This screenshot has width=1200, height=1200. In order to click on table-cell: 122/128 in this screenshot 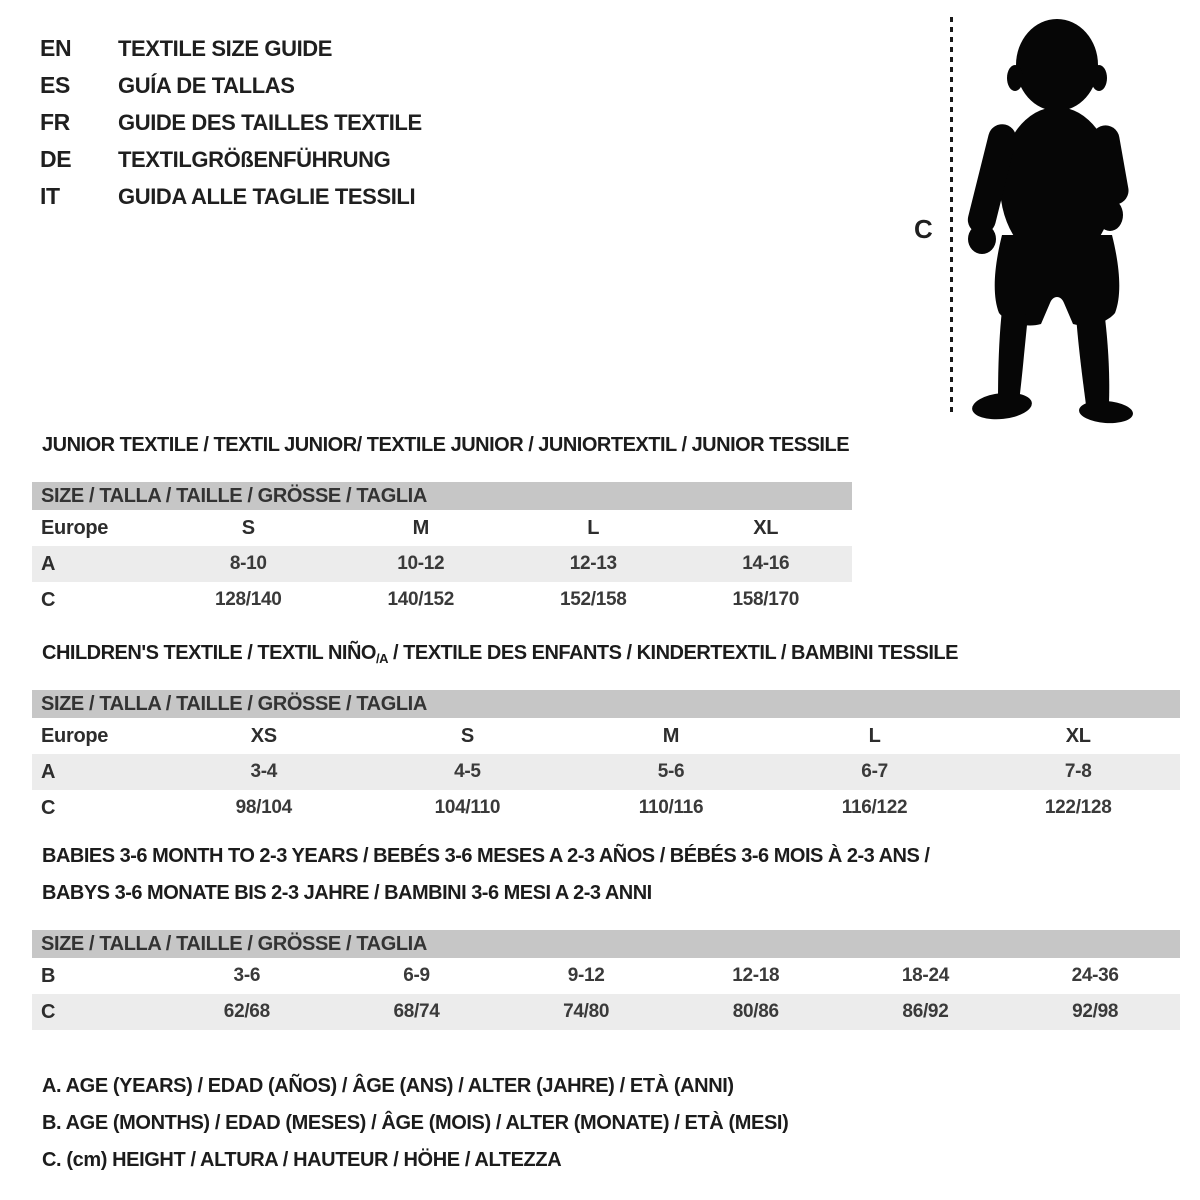, I will do `click(1078, 807)`.